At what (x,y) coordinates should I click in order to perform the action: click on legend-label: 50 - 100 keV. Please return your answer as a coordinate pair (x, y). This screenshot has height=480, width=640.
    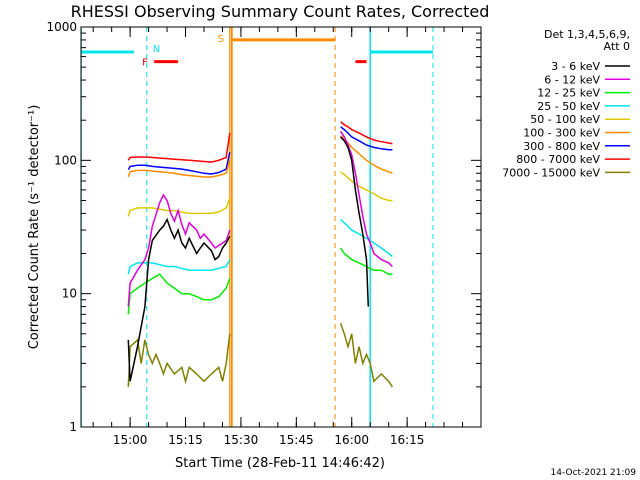
    Looking at the image, I should click on (565, 119).